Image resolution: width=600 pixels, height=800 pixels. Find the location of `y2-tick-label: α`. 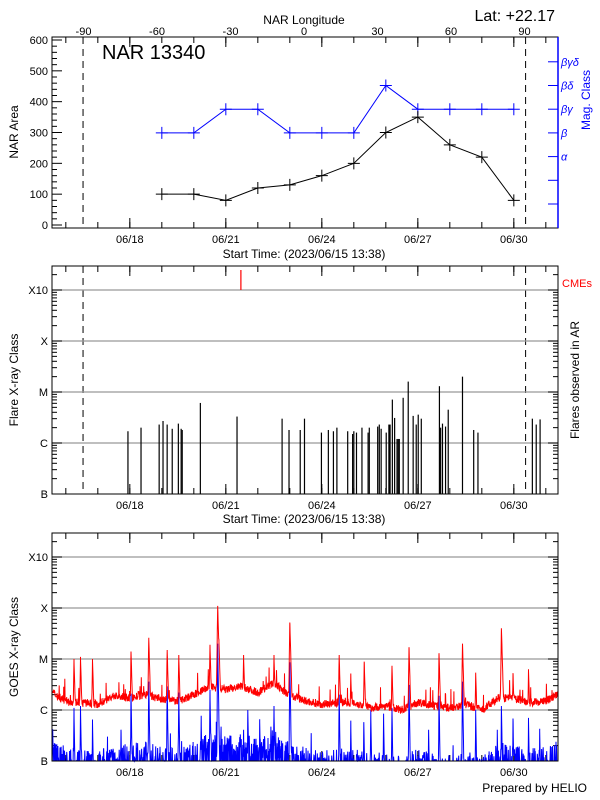

y2-tick-label: α is located at coordinates (564, 158).